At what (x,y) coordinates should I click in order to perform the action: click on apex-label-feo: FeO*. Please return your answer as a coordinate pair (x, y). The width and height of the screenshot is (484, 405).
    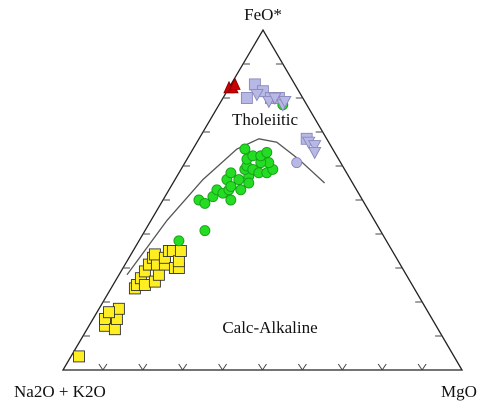
    Looking at the image, I should click on (263, 14).